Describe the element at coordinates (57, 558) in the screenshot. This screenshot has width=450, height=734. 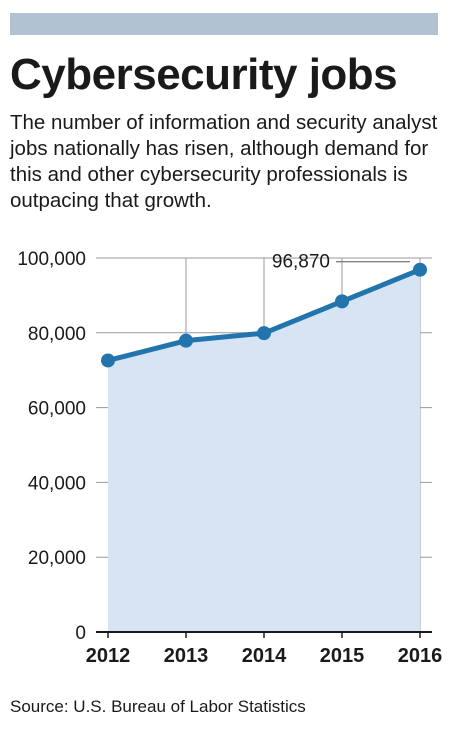
I see `y-tick-label: 20,000` at that location.